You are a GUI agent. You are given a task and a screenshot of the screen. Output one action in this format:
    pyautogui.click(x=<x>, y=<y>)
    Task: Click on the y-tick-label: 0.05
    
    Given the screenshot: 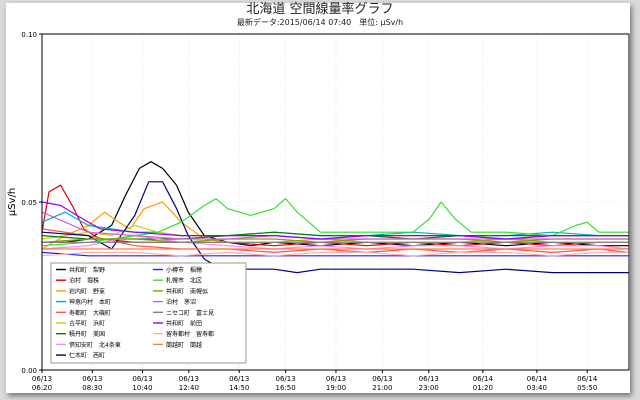 What is the action you would take?
    pyautogui.click(x=29, y=203)
    